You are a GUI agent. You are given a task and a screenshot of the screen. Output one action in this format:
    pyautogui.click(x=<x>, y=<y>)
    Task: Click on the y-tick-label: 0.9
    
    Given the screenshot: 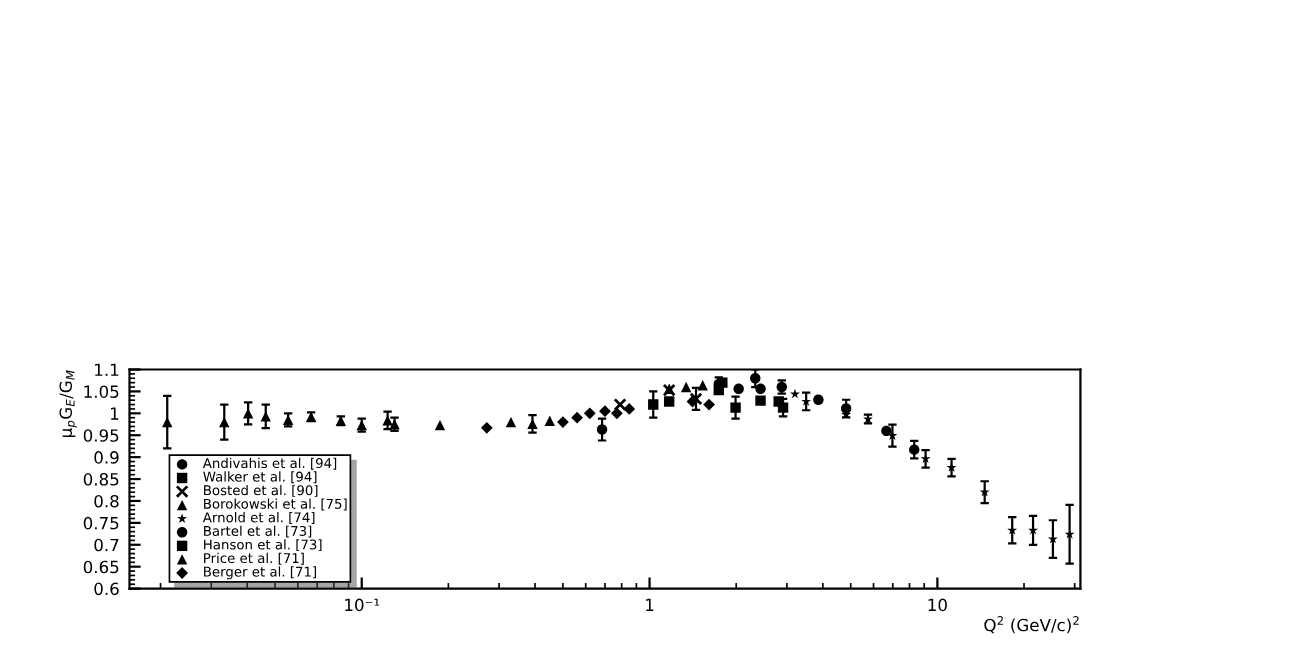 What is the action you would take?
    pyautogui.click(x=106, y=457)
    